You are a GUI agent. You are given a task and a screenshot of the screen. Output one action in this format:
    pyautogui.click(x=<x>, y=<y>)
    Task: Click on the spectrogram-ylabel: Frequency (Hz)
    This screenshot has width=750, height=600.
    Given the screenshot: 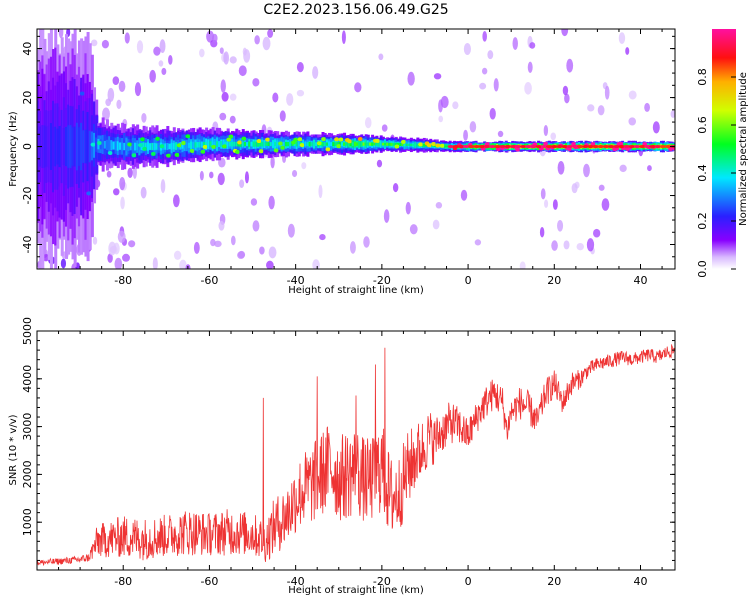 What is the action you would take?
    pyautogui.click(x=13, y=149)
    